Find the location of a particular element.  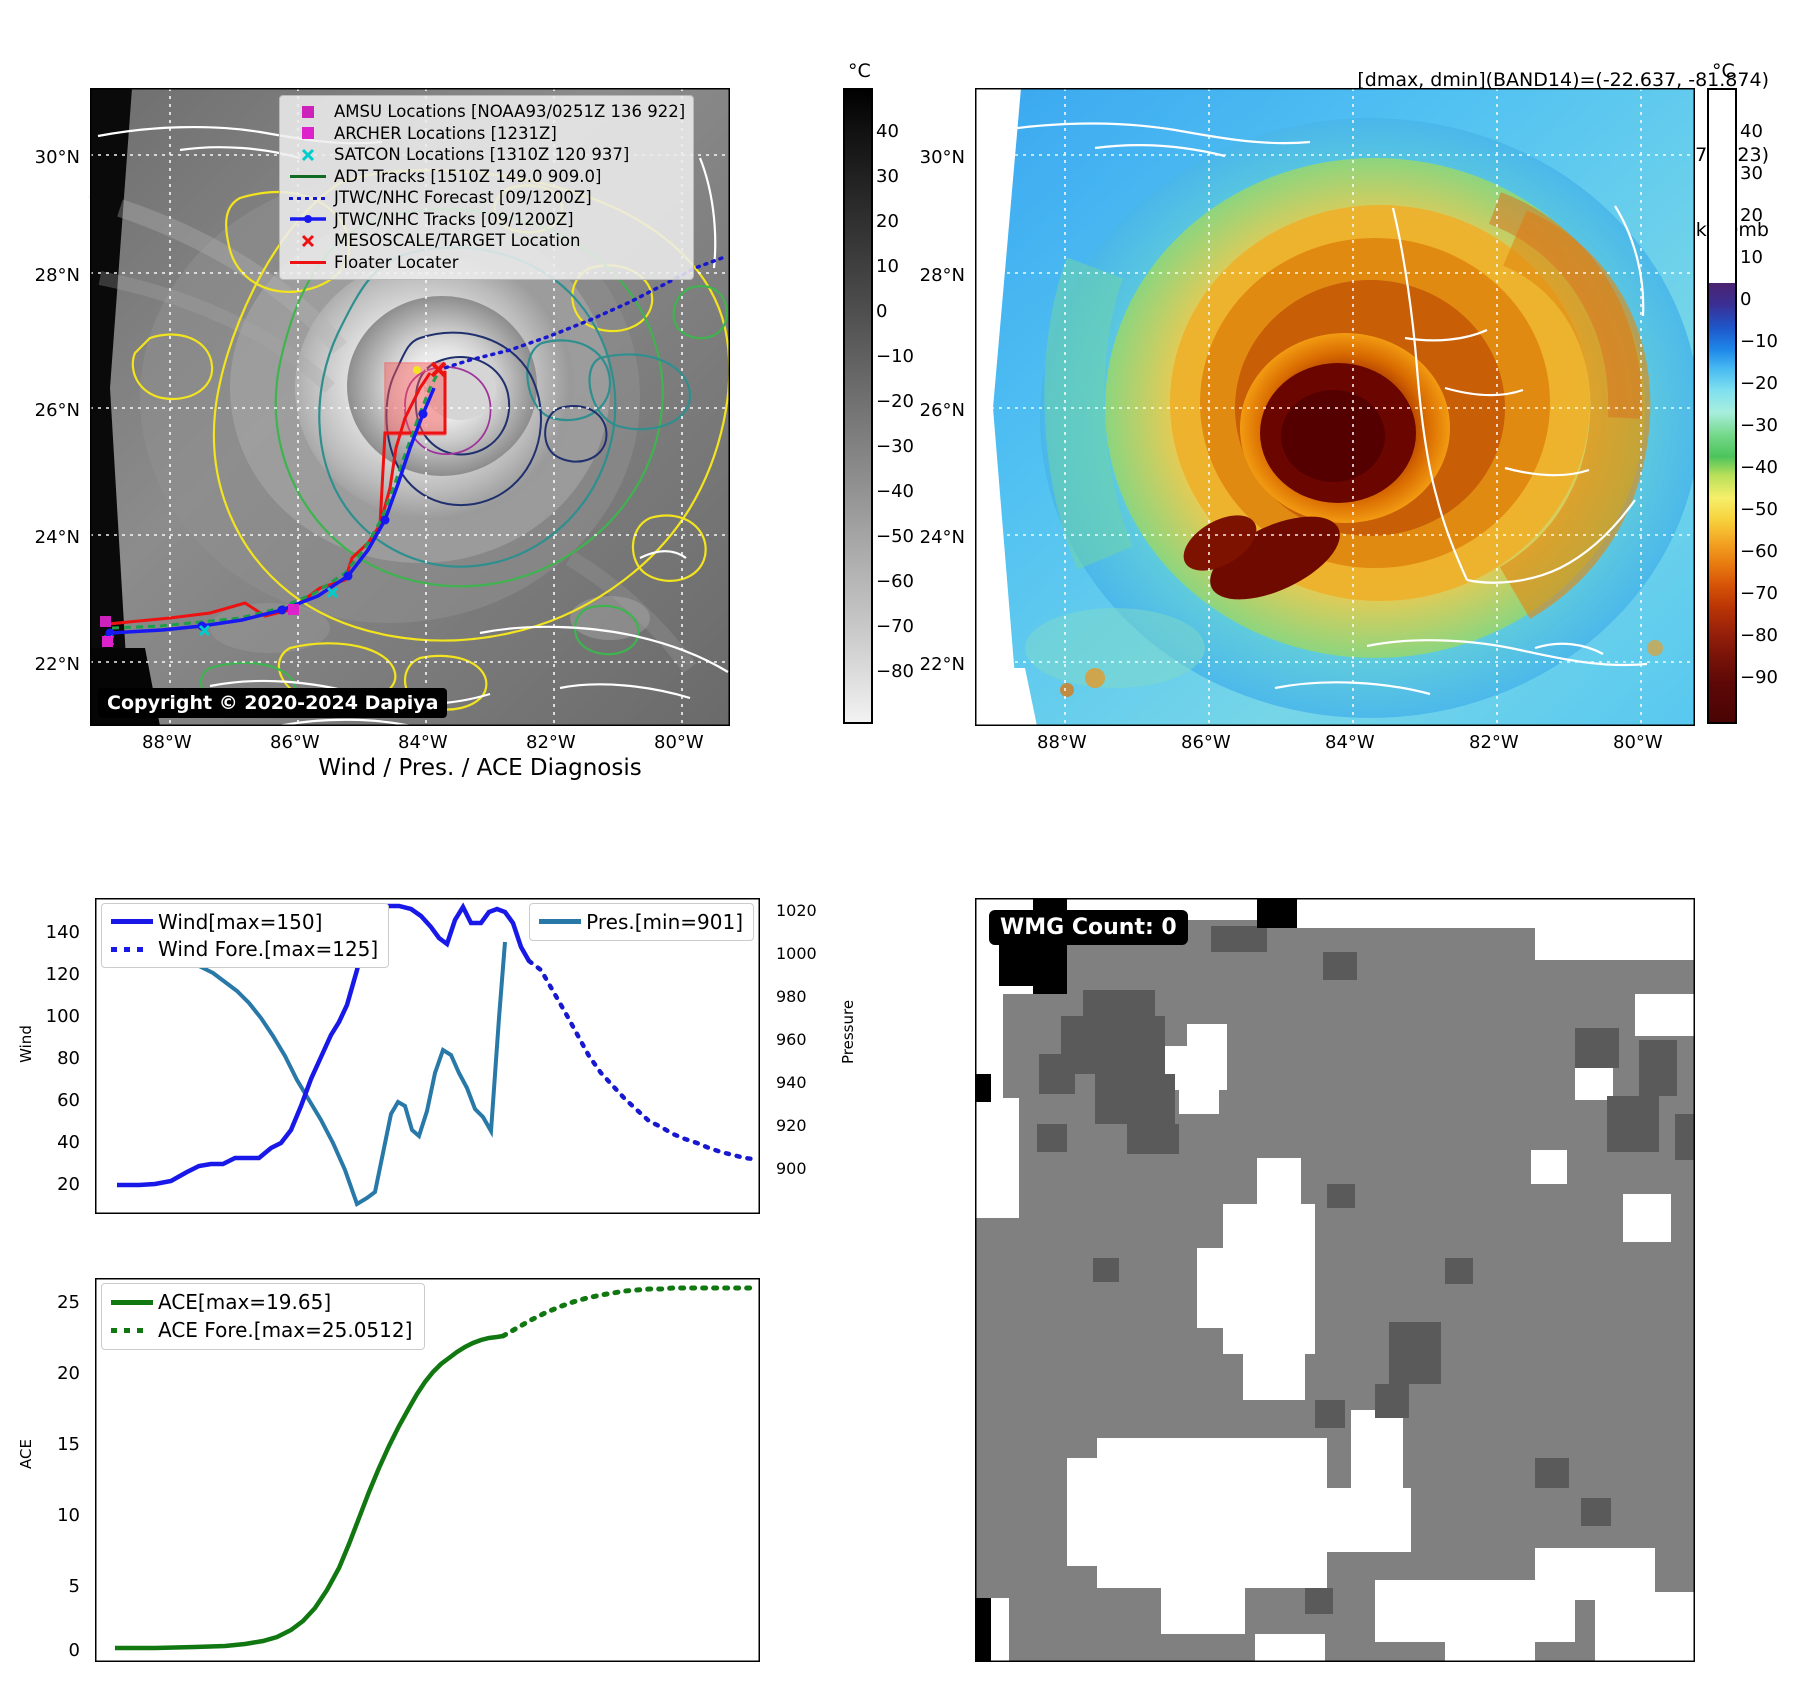

ace-ytick: 20 is located at coordinates (68, 1373).